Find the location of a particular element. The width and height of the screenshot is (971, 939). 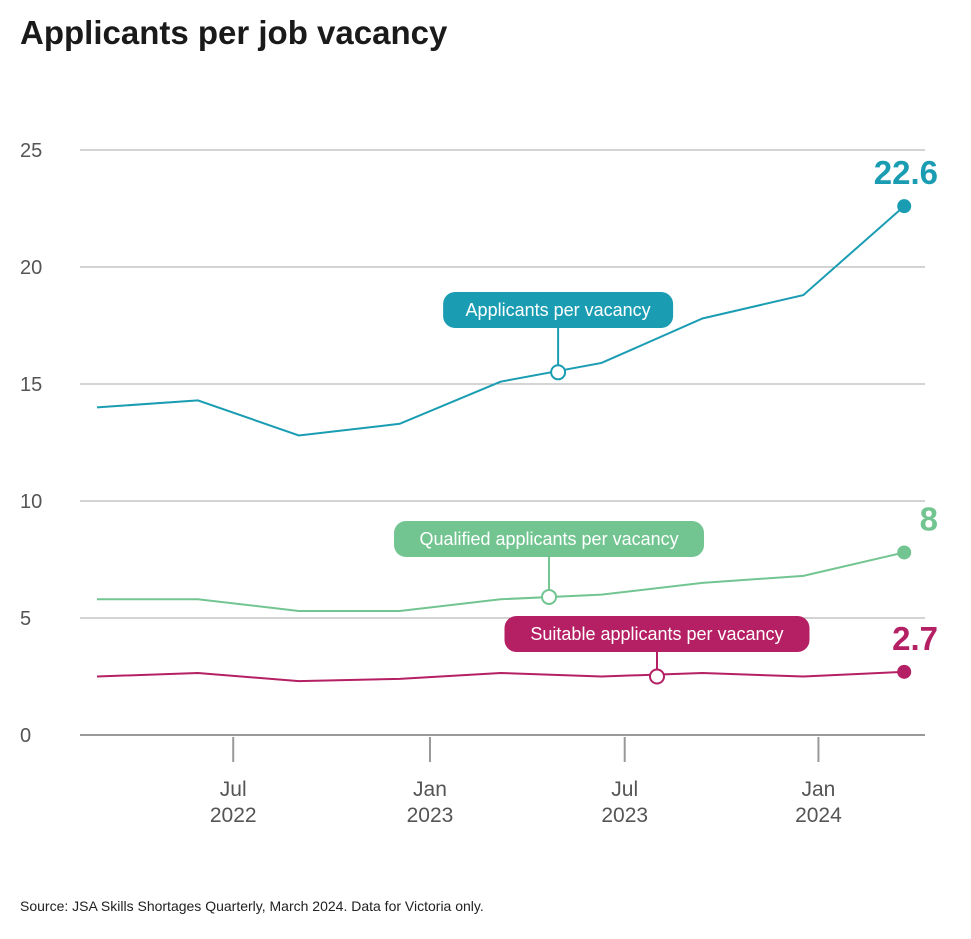

end-value-label: 8 is located at coordinates (929, 518).